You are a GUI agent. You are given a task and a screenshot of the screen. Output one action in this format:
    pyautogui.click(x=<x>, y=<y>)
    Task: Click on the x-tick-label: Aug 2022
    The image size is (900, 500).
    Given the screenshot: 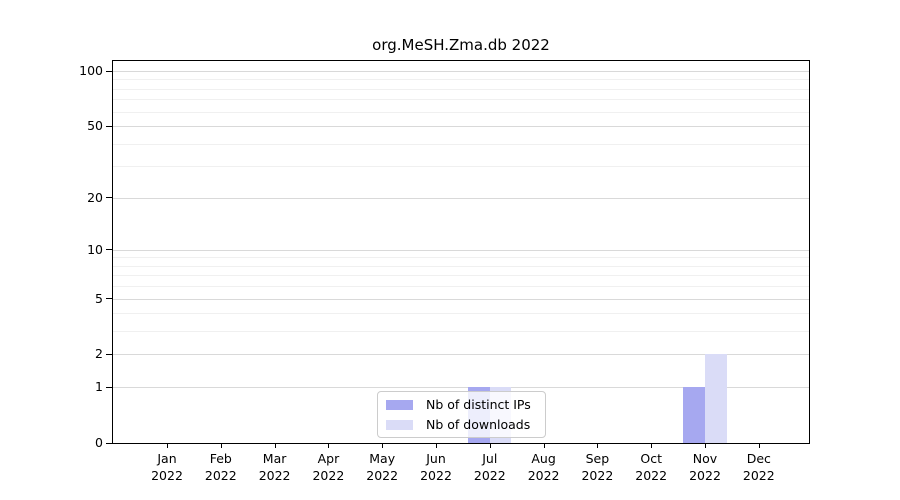 What is the action you would take?
    pyautogui.click(x=544, y=467)
    